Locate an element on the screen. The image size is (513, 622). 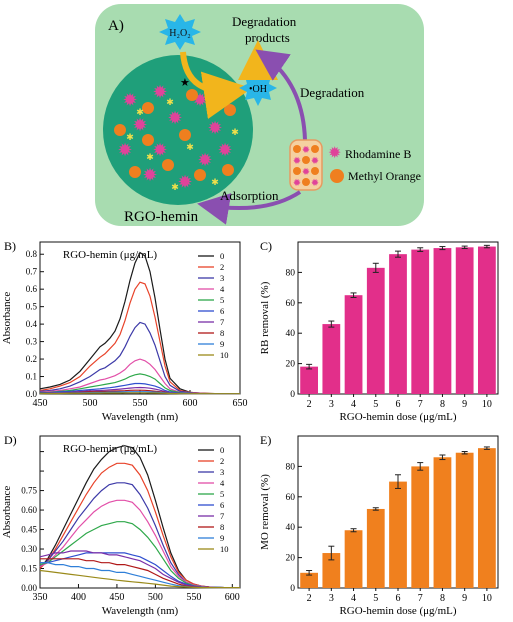
oh-label: •OH is located at coordinates (258, 89).